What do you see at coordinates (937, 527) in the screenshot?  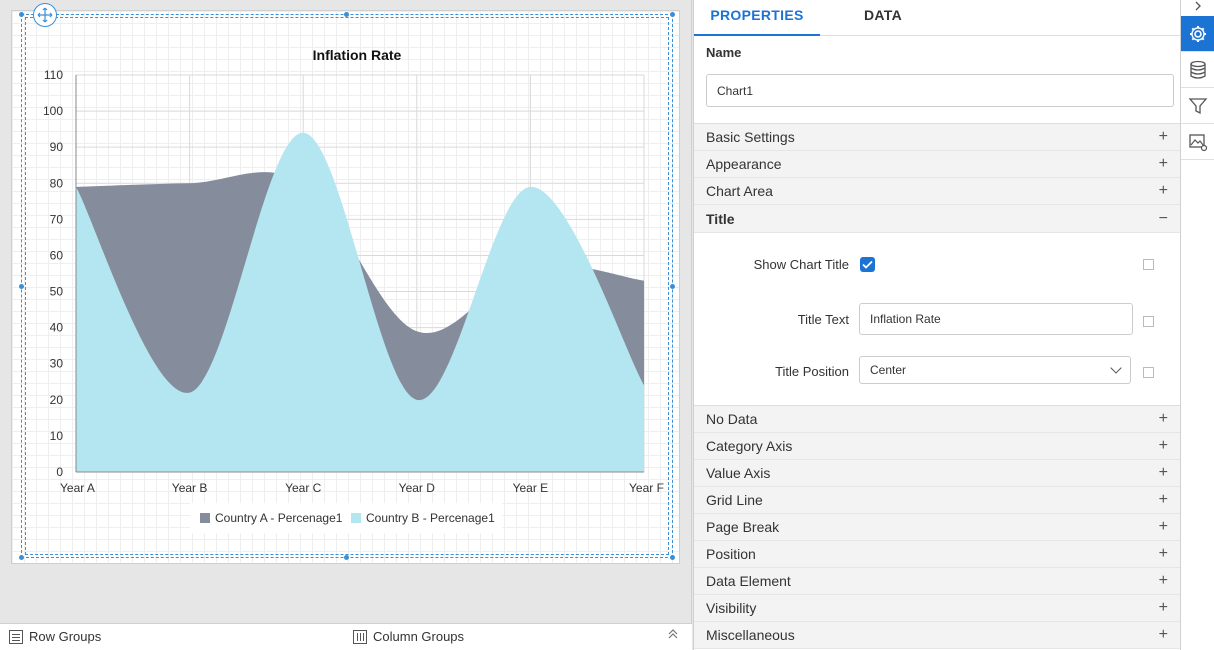 I see `section-page-break: Page Break +` at bounding box center [937, 527].